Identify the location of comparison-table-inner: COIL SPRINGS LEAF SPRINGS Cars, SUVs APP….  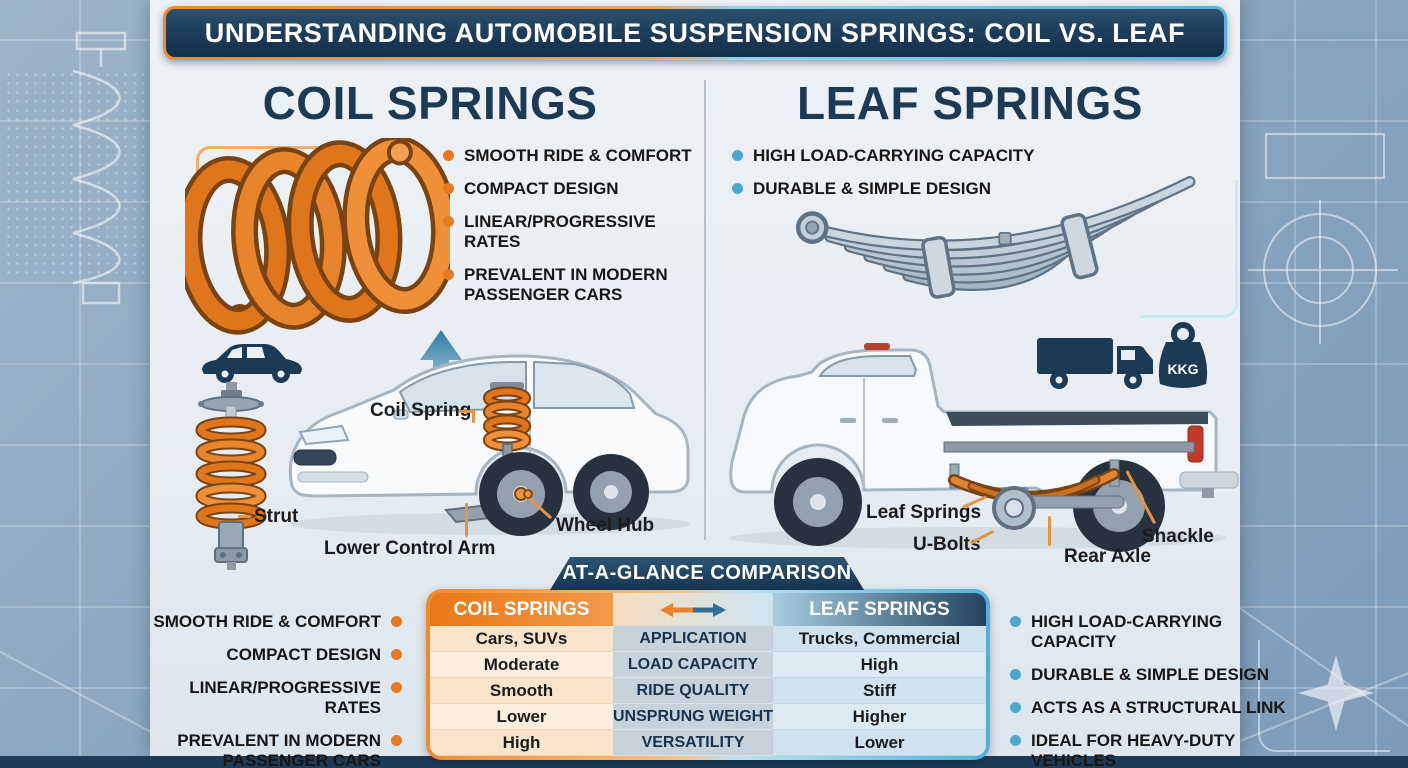
(708, 674).